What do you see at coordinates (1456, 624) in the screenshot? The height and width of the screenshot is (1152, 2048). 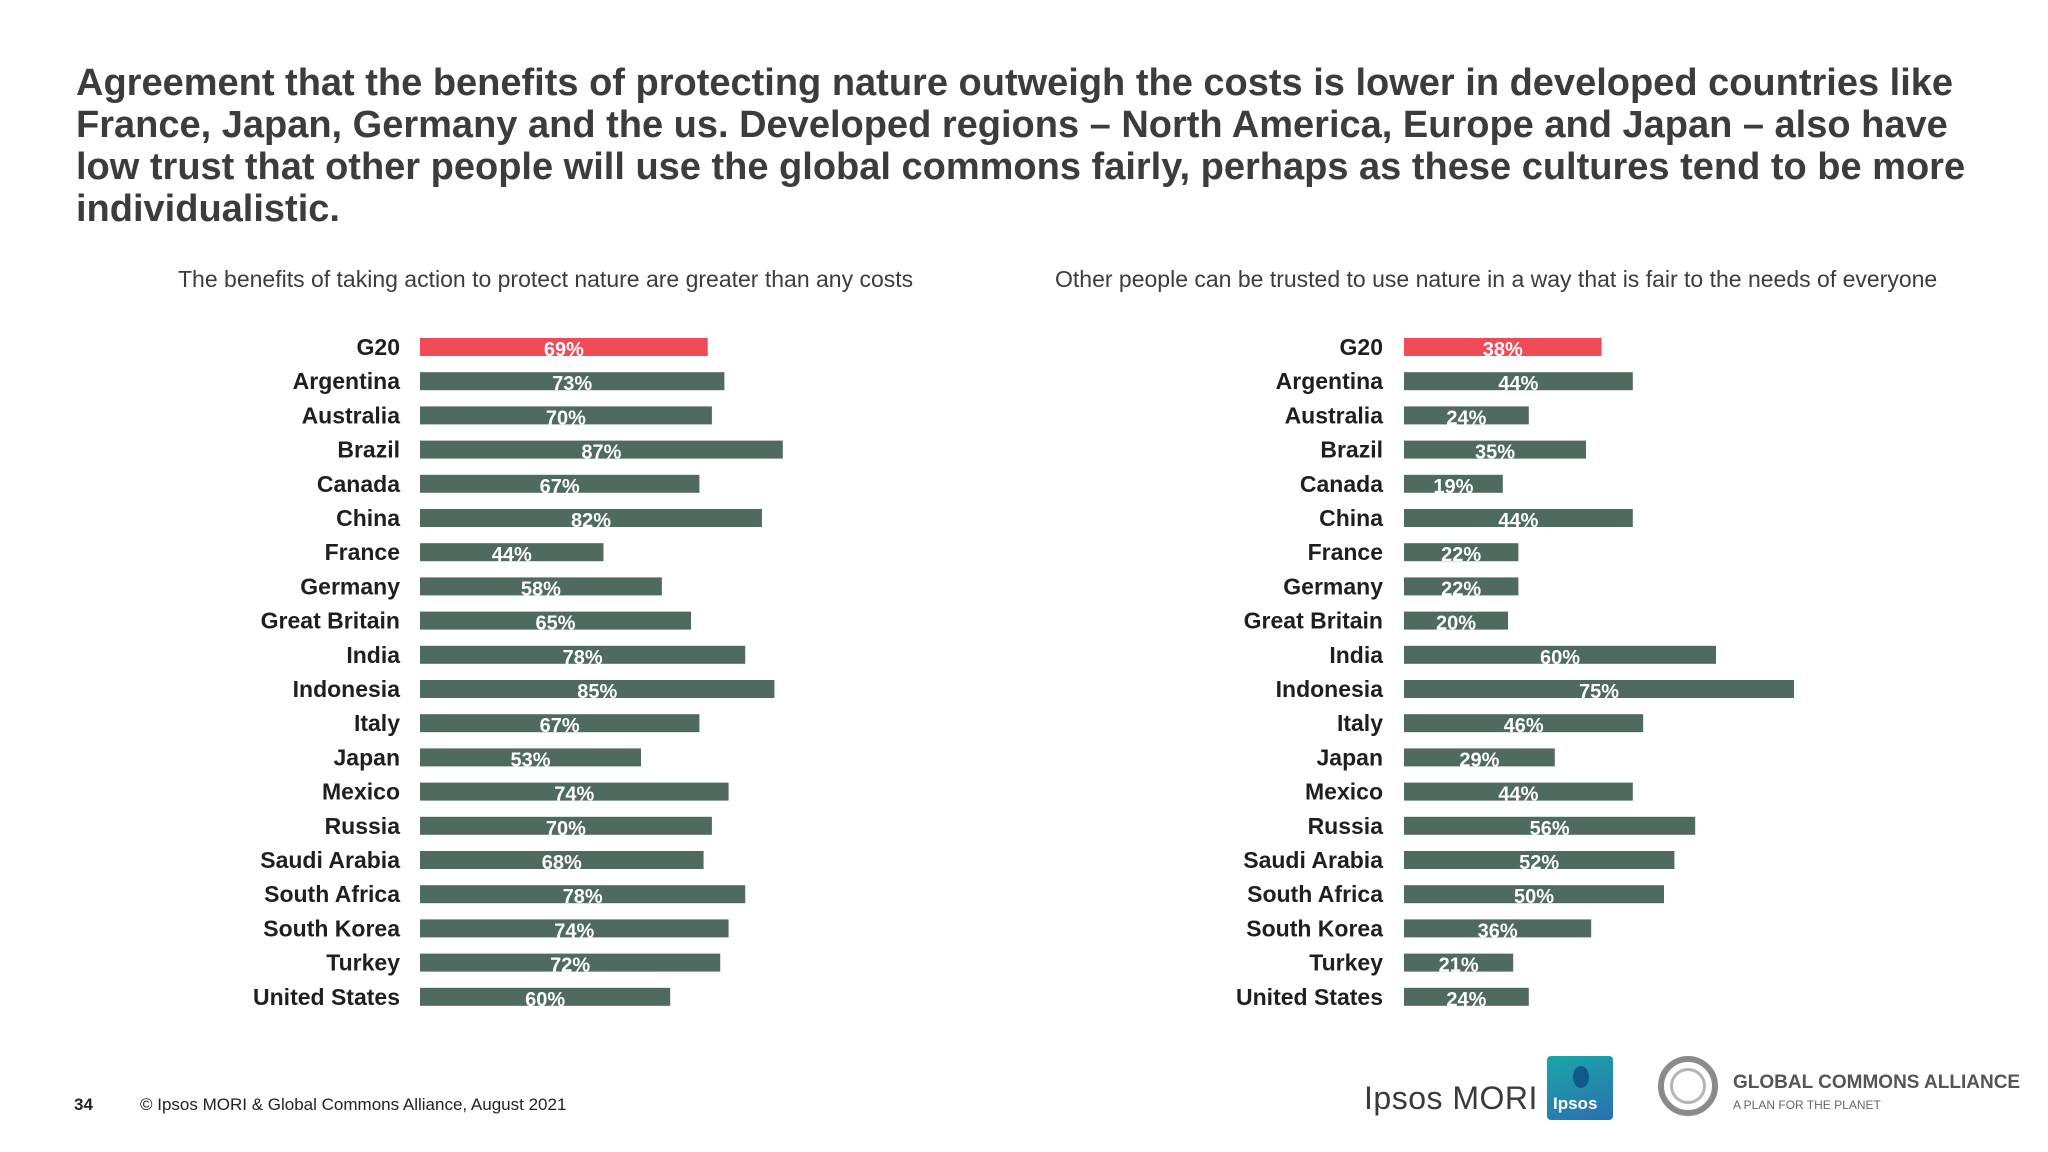 I see `bar-value-label: 20%` at bounding box center [1456, 624].